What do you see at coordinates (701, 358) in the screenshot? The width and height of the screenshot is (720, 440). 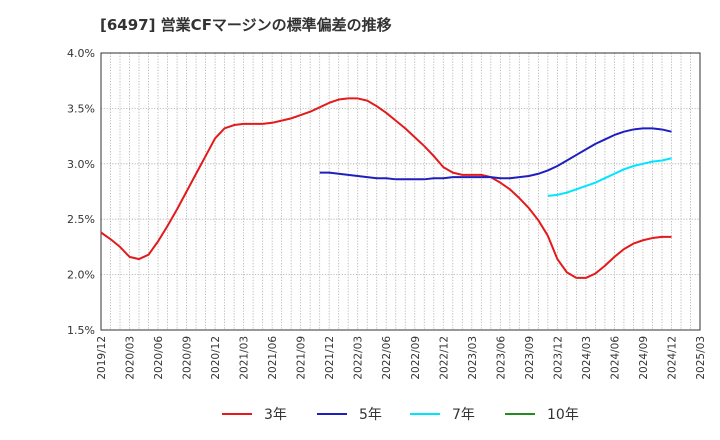 I see `x-tick-label: 2025/03` at bounding box center [701, 358].